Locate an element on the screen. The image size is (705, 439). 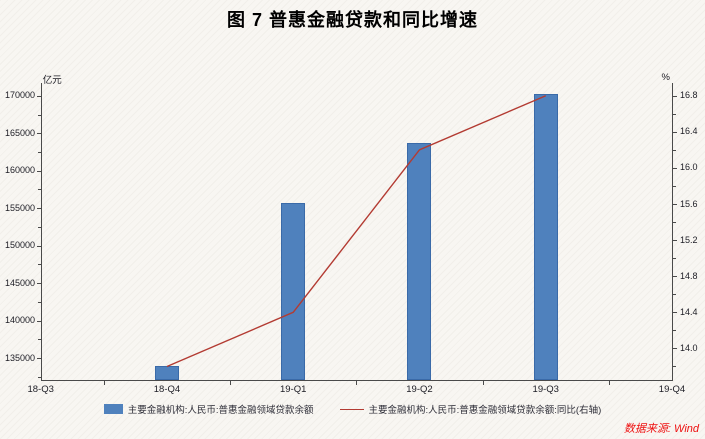
line-series-label: 主要金融机构:人民币:普惠金融领域贷款余额:同比(右轴) is located at coordinates (485, 410).